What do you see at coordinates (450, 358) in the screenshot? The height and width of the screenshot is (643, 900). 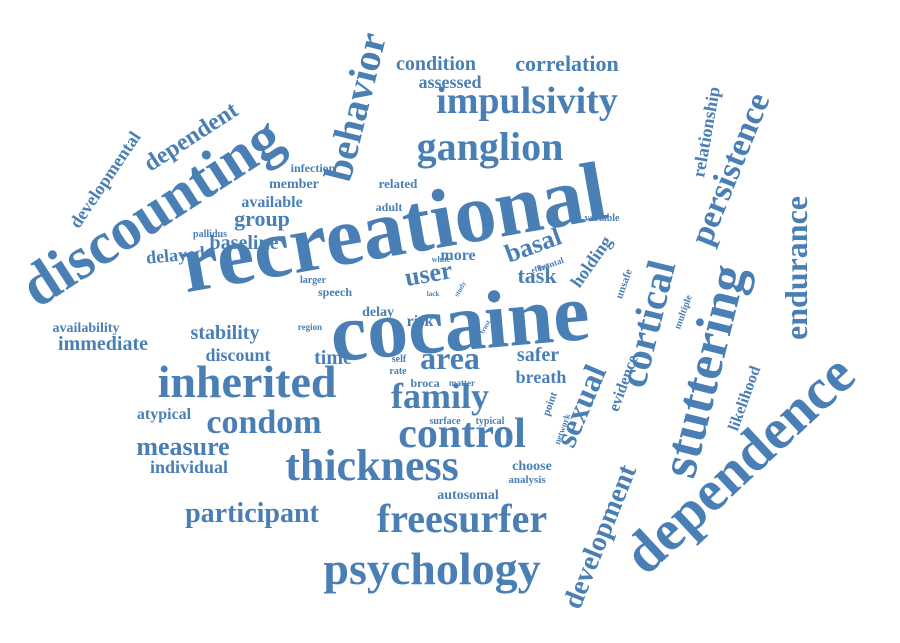 I see `word-area: area` at bounding box center [450, 358].